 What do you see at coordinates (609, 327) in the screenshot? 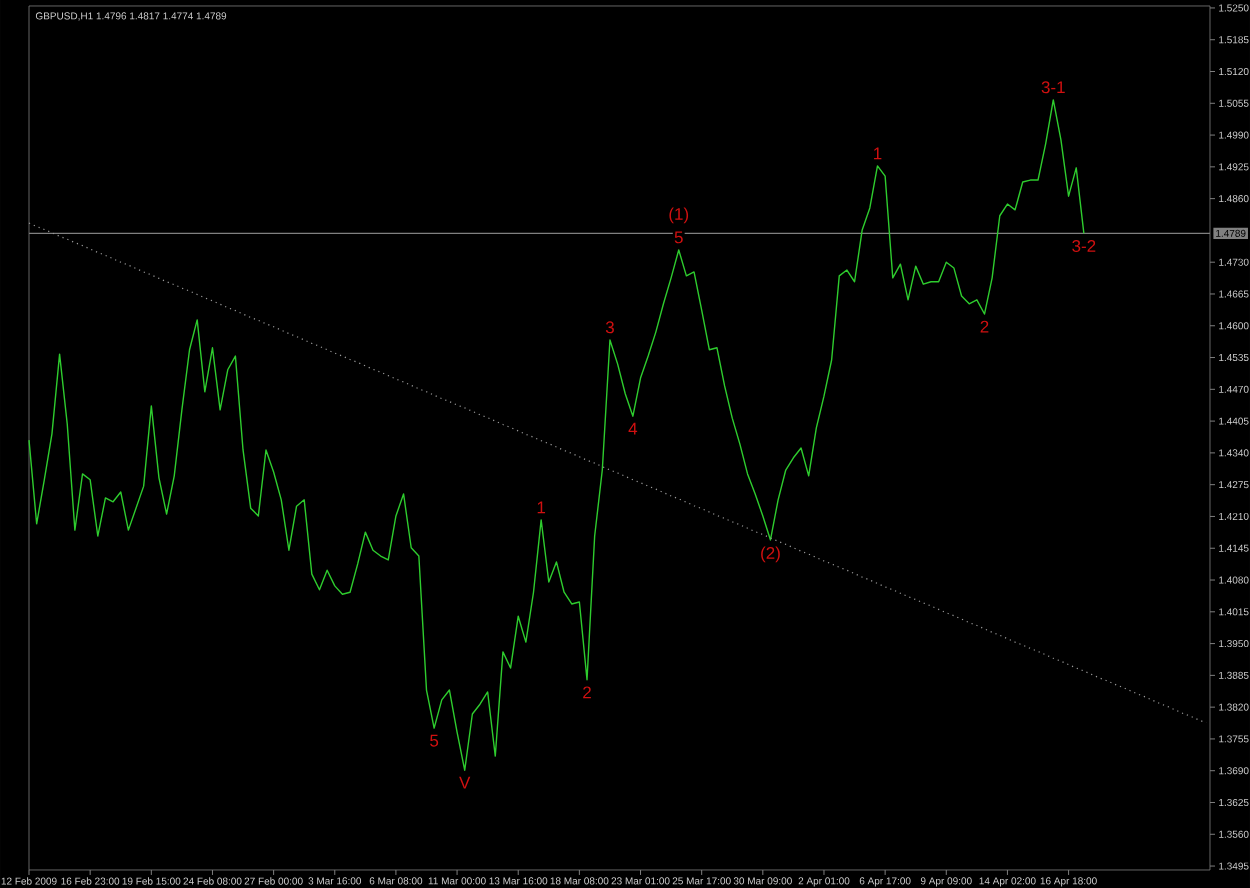
I see `annotation: 3` at bounding box center [609, 327].